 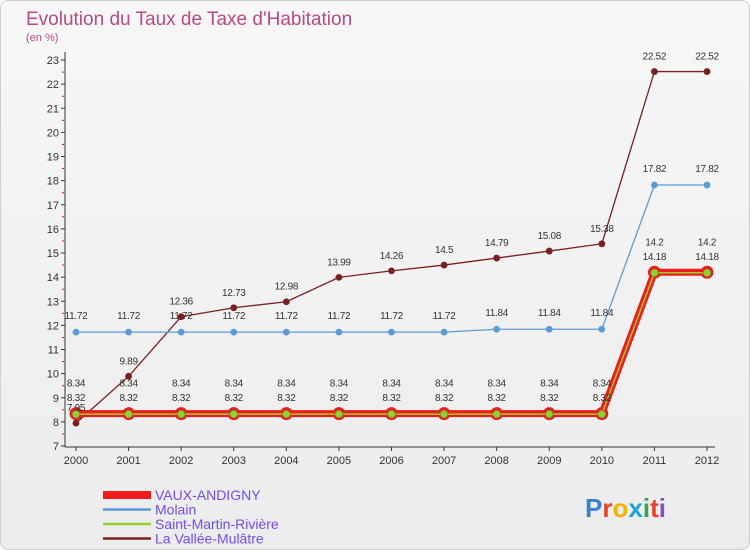 What do you see at coordinates (53, 375) in the screenshot?
I see `y-tick-label: 10` at bounding box center [53, 375].